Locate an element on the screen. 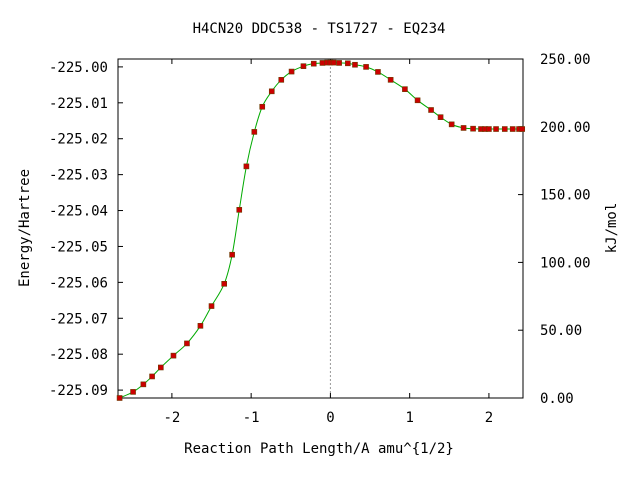  y-tick-label: -225.05 is located at coordinates (78, 247).